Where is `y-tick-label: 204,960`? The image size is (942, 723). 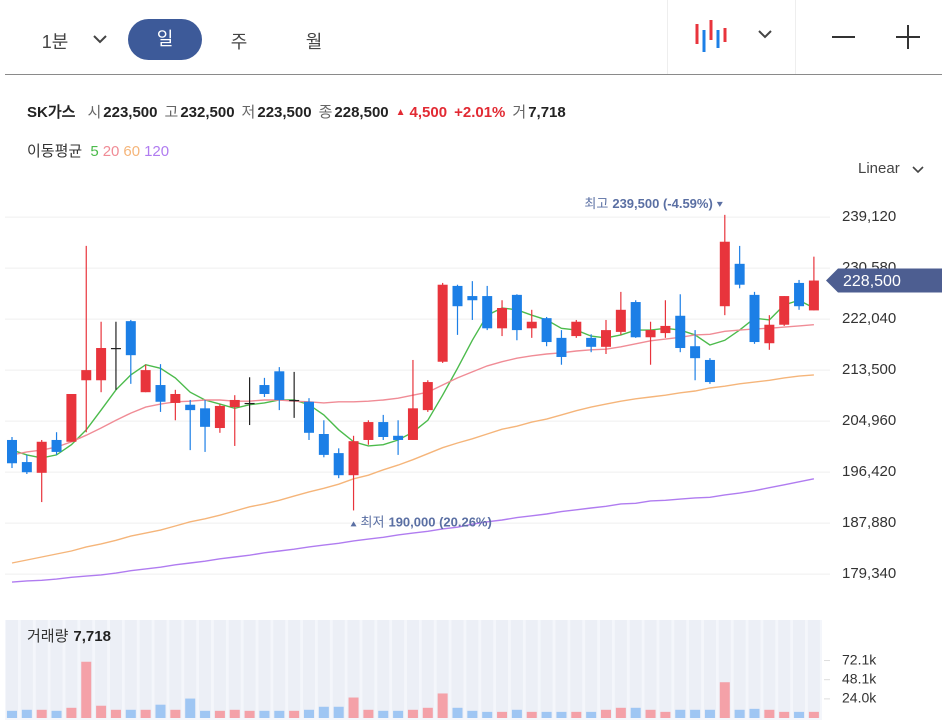 y-tick-label: 204,960 is located at coordinates (869, 420).